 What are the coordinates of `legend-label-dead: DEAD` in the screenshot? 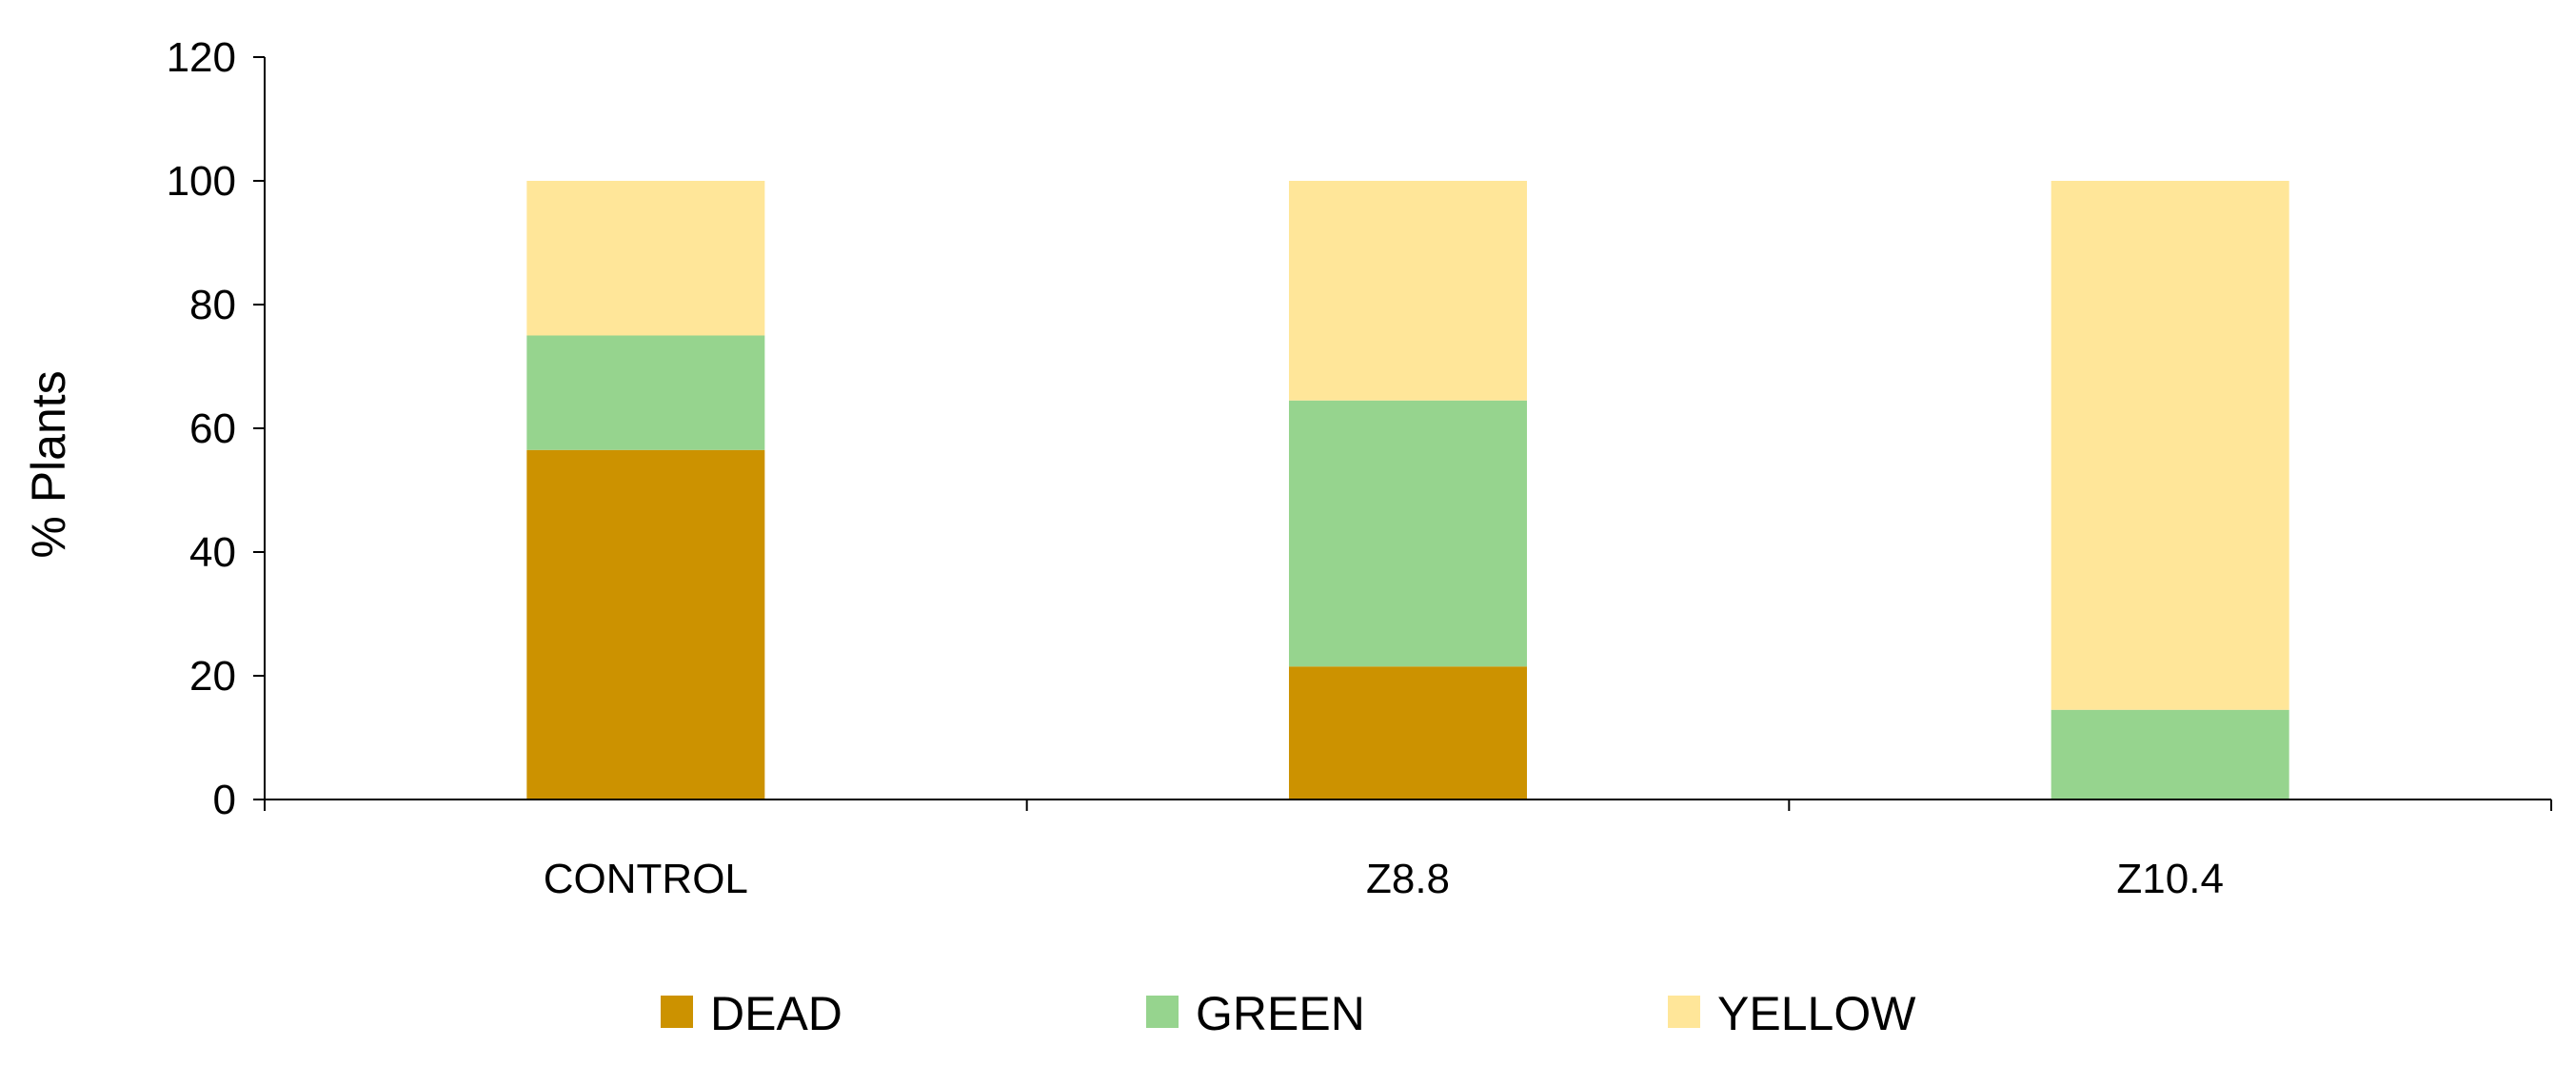 It's located at (776, 1014).